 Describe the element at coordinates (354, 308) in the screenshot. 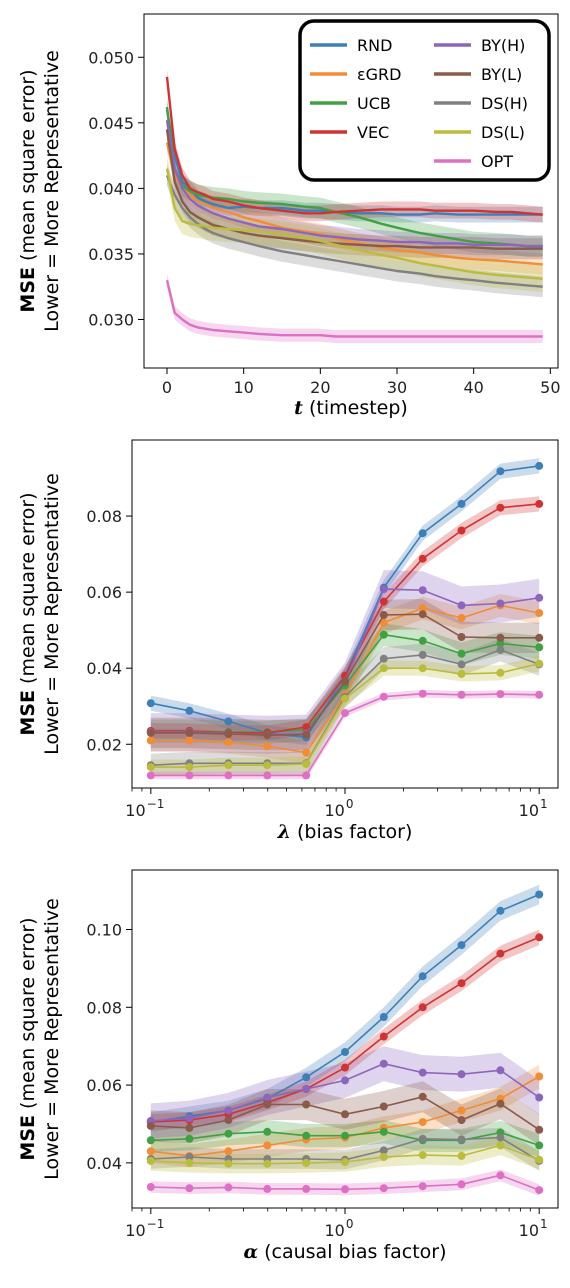

I see `series-line-opt` at that location.